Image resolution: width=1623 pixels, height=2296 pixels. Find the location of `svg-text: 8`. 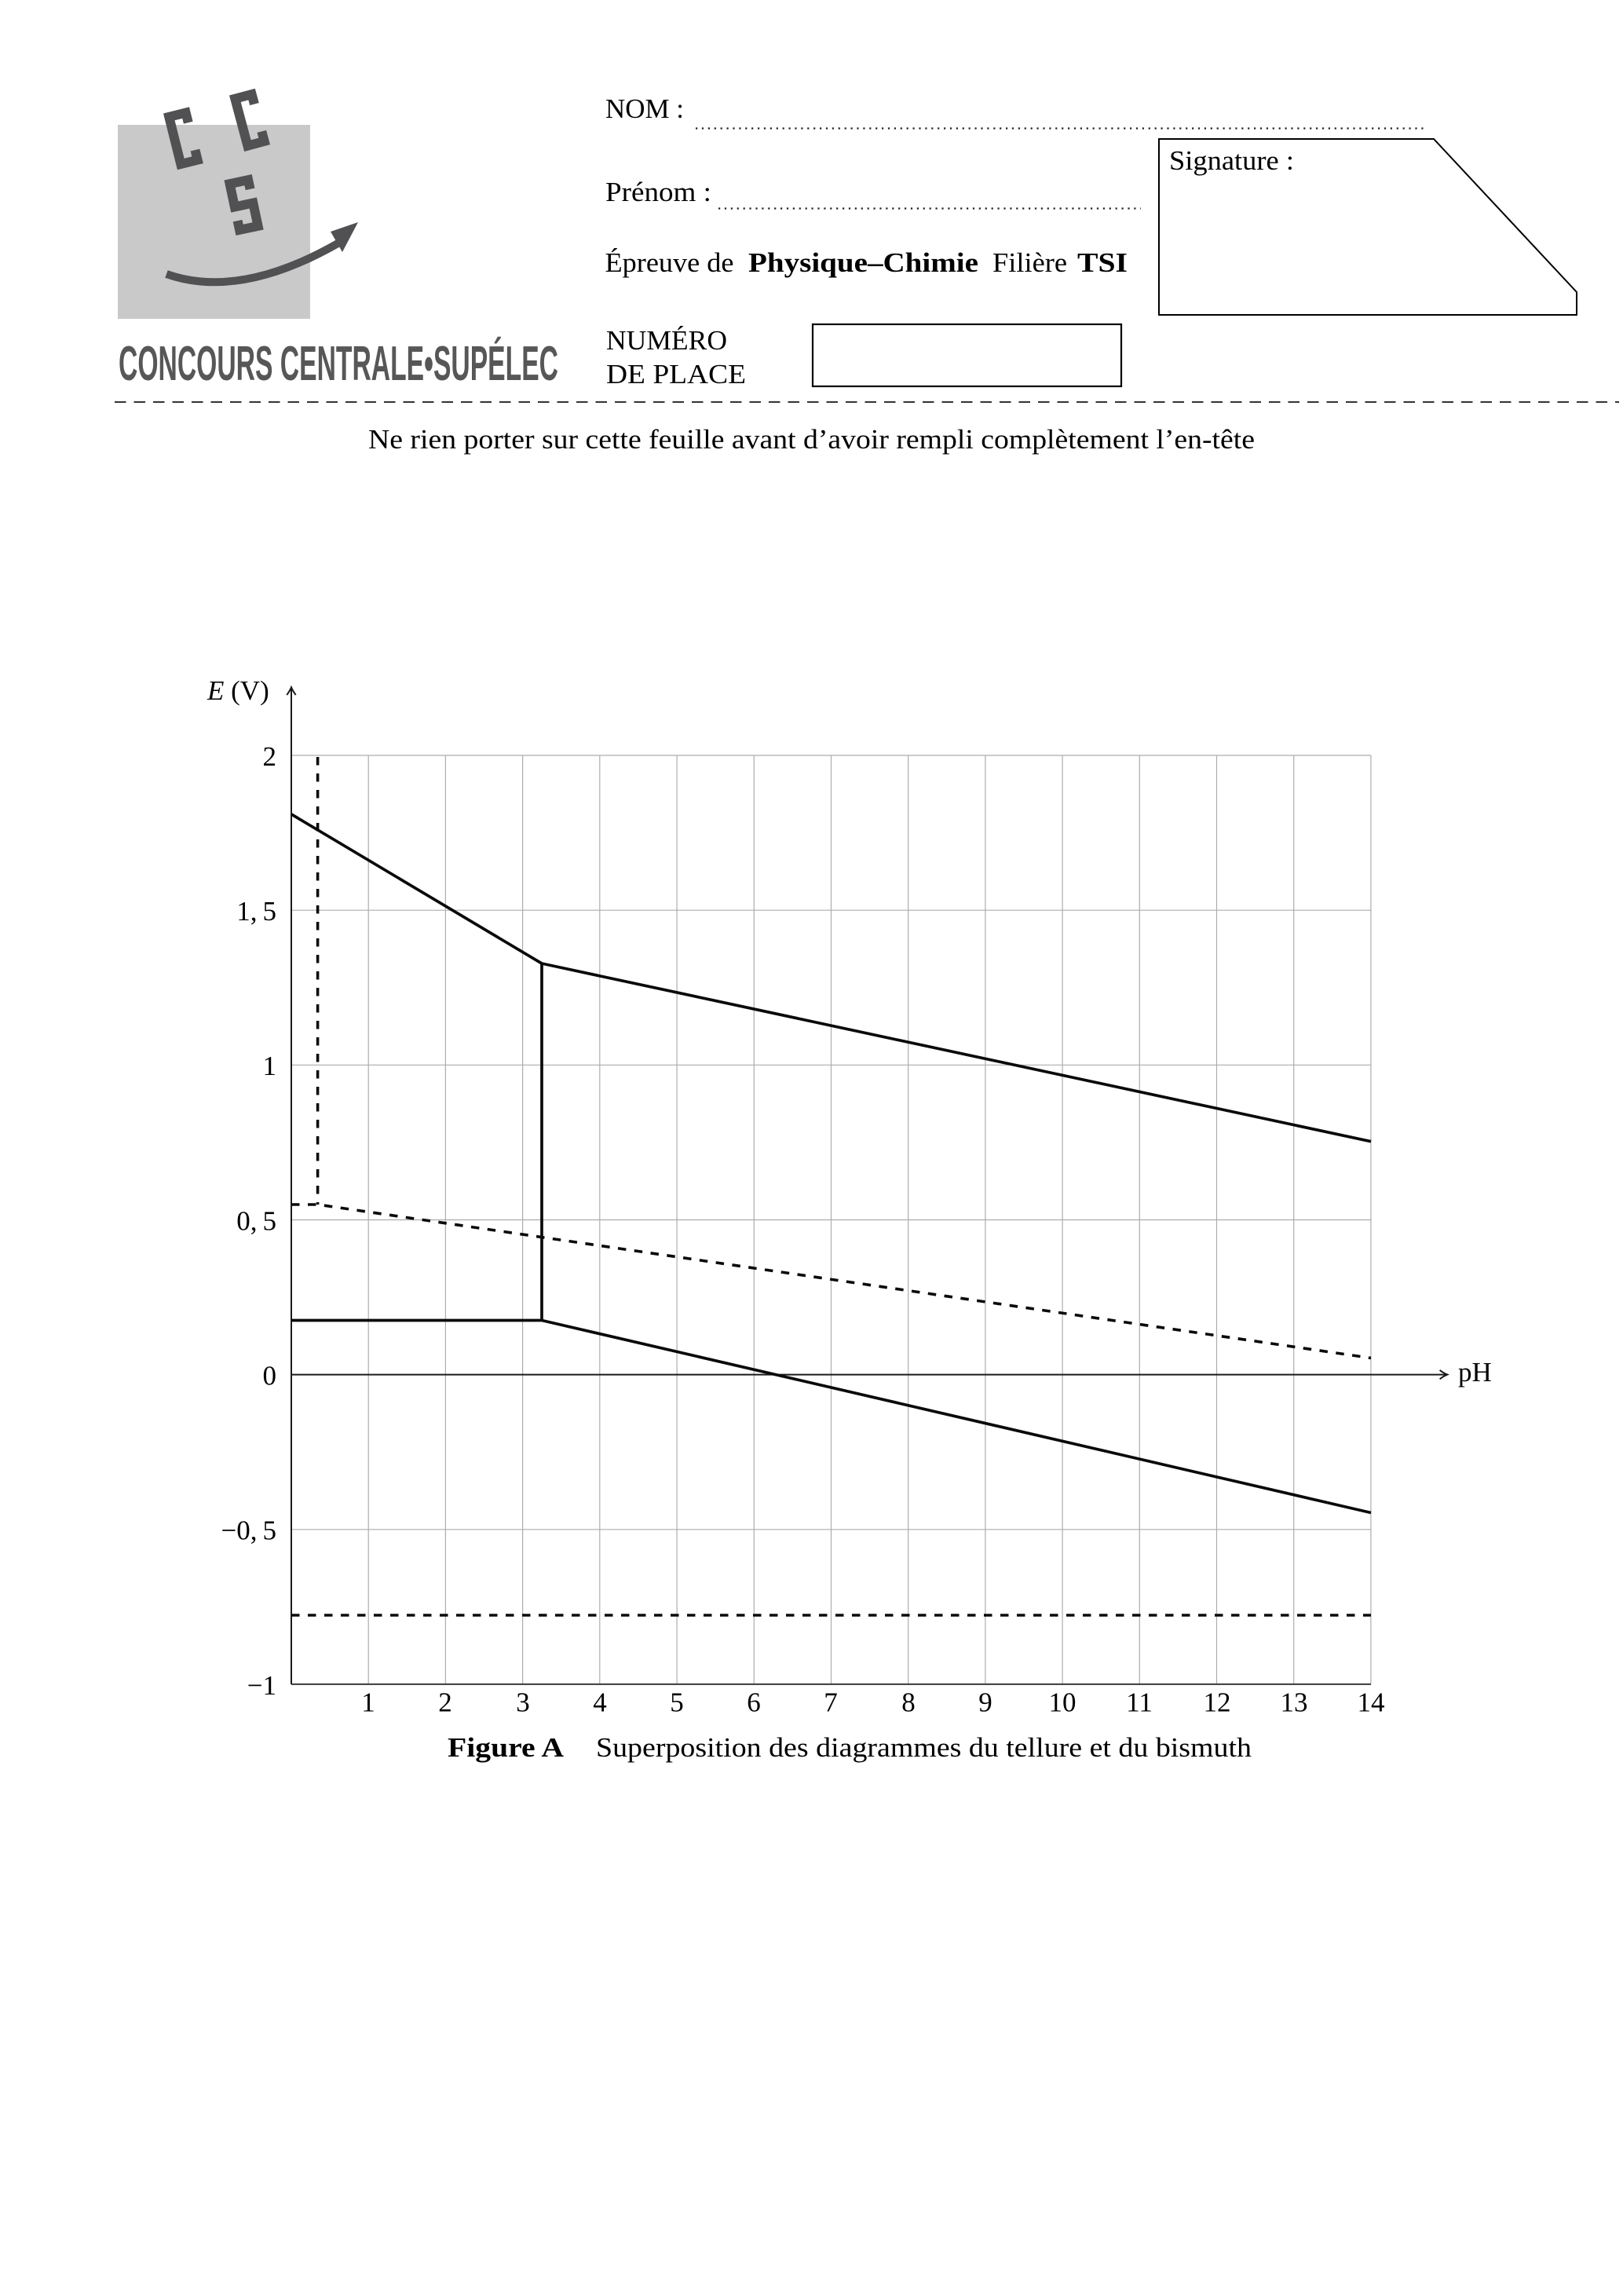

svg-text: 8 is located at coordinates (908, 1703).